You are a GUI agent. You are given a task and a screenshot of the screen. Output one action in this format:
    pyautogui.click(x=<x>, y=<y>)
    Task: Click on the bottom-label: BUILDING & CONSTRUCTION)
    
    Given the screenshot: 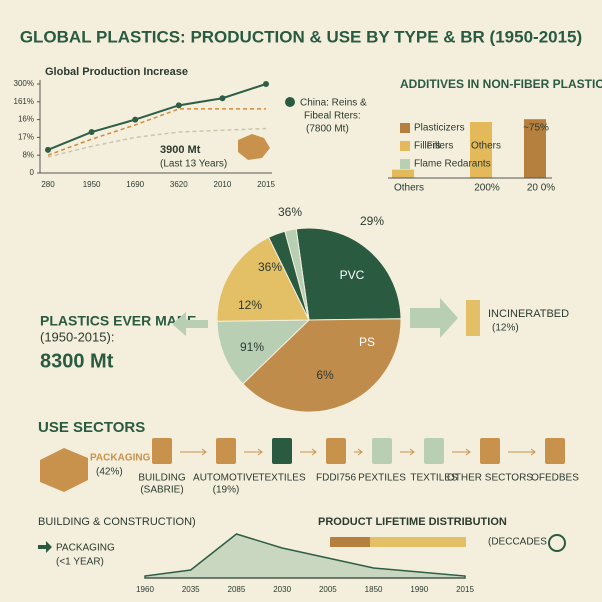 What is the action you would take?
    pyautogui.click(x=117, y=522)
    